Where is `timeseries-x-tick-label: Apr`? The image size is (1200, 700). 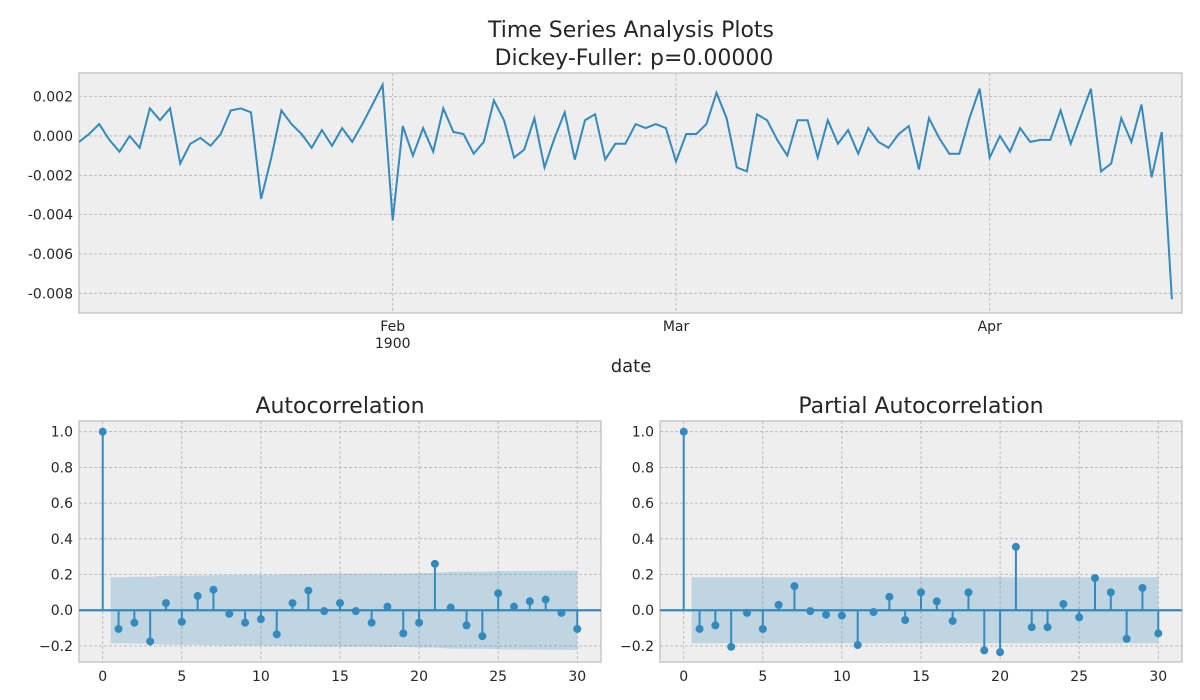 timeseries-x-tick-label: Apr is located at coordinates (990, 327).